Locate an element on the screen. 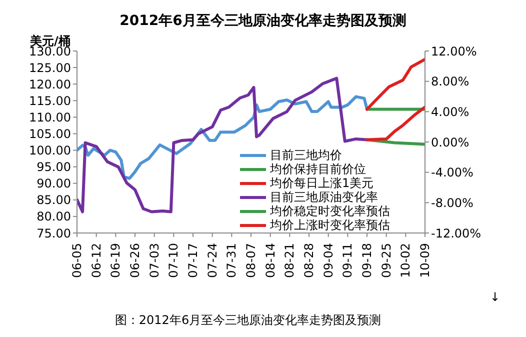 Image resolution: width=526 pixels, height=337 pixels. x-tick-label: 08-07 is located at coordinates (251, 260).